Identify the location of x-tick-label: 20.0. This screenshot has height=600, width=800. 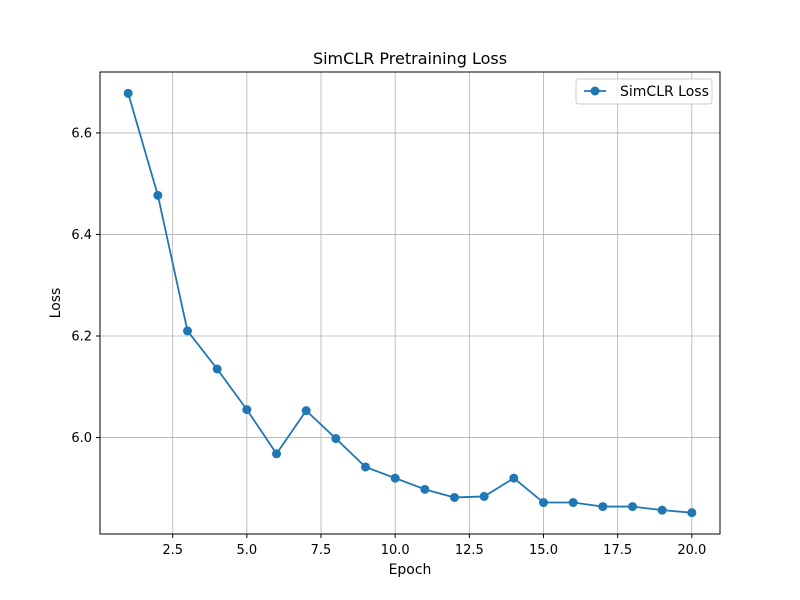
(691, 550).